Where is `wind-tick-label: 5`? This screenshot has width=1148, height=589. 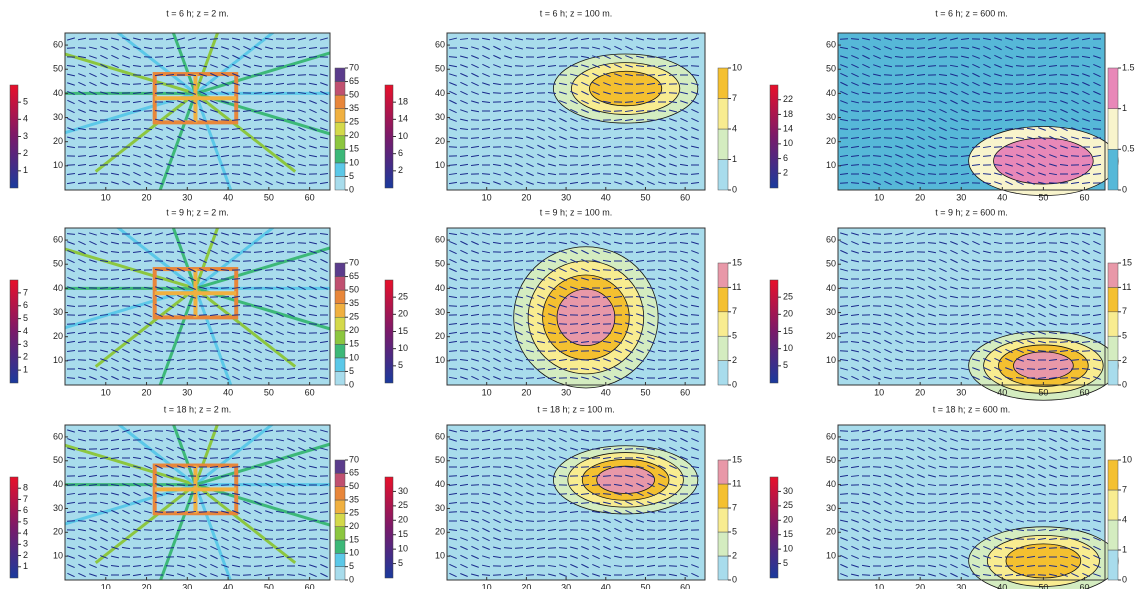 wind-tick-label: 5 is located at coordinates (400, 563).